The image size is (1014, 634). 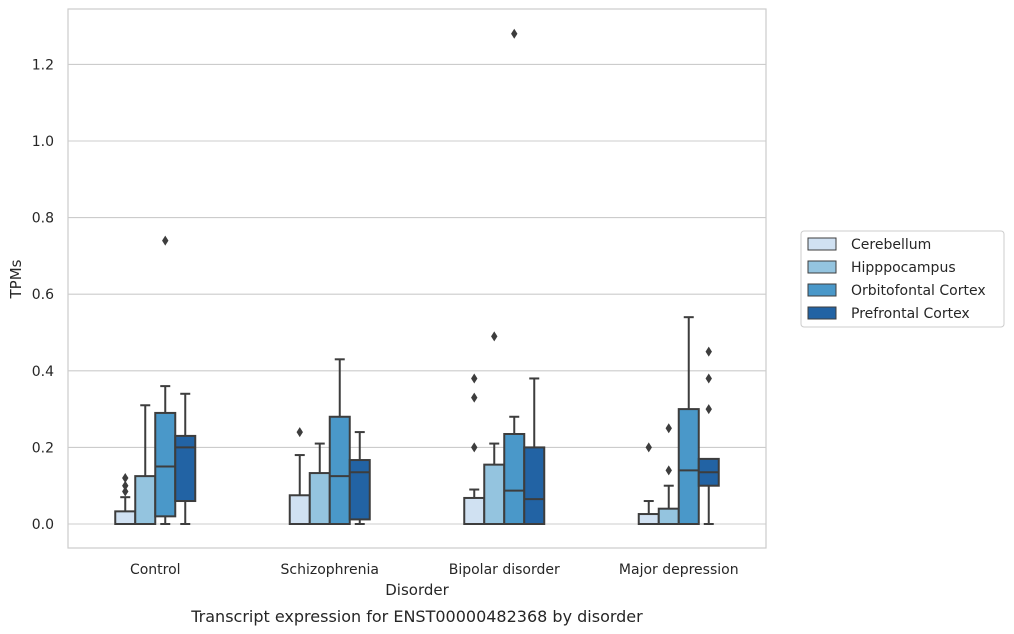 I want to click on y-tick-labels: 0.0 0.2 0.4 0.6 0.8 1.0 1.2, so click(x=43, y=295).